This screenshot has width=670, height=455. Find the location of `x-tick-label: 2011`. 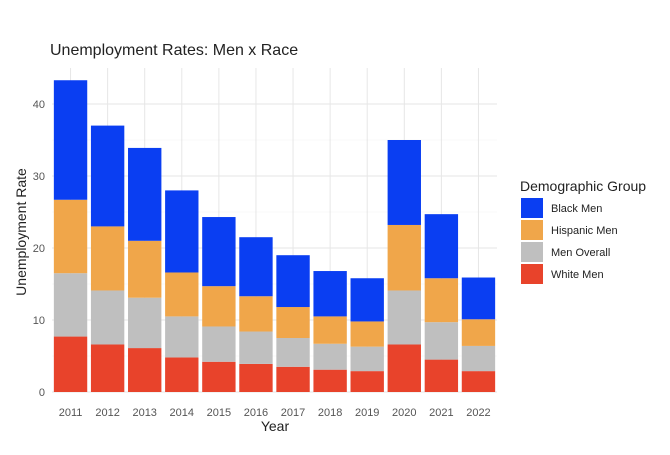

x-tick-label: 2011 is located at coordinates (71, 413).